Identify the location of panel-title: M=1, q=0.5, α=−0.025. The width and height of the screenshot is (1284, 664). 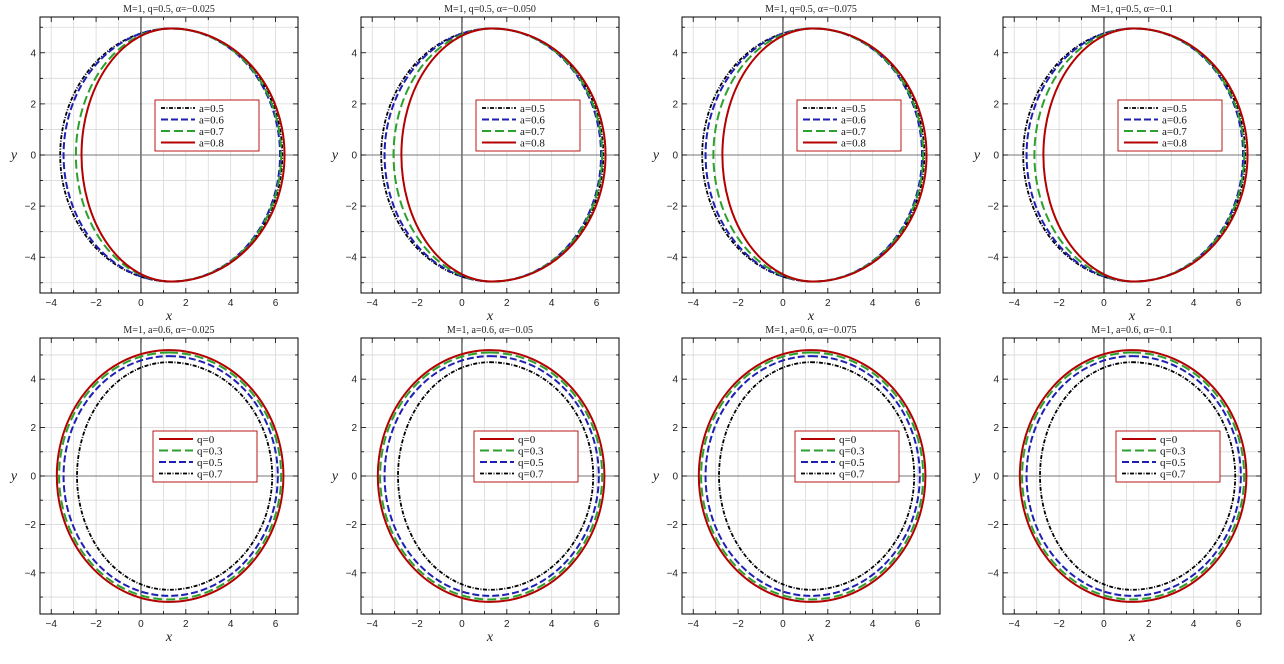
(169, 9).